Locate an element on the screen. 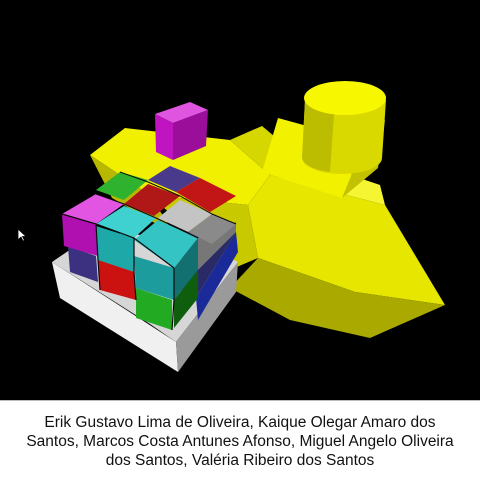 The height and width of the screenshot is (480, 480). machine-underside is located at coordinates (337, 298).